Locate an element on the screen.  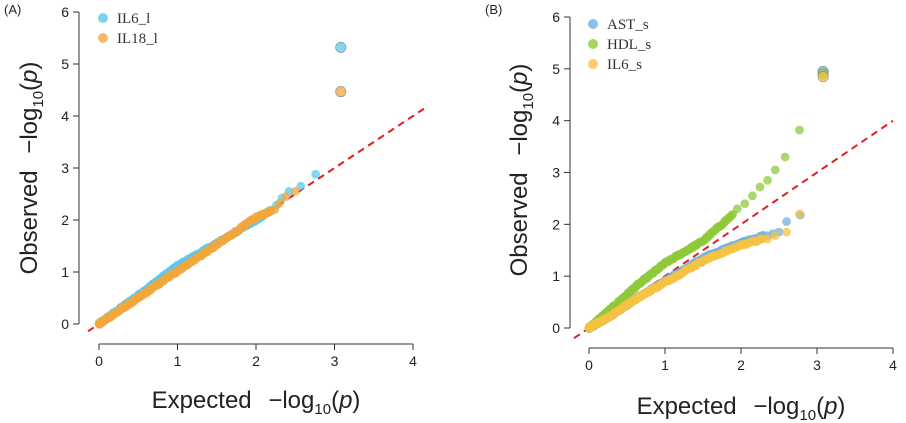
legend: IL6_l IL18_l is located at coordinates (128, 29).